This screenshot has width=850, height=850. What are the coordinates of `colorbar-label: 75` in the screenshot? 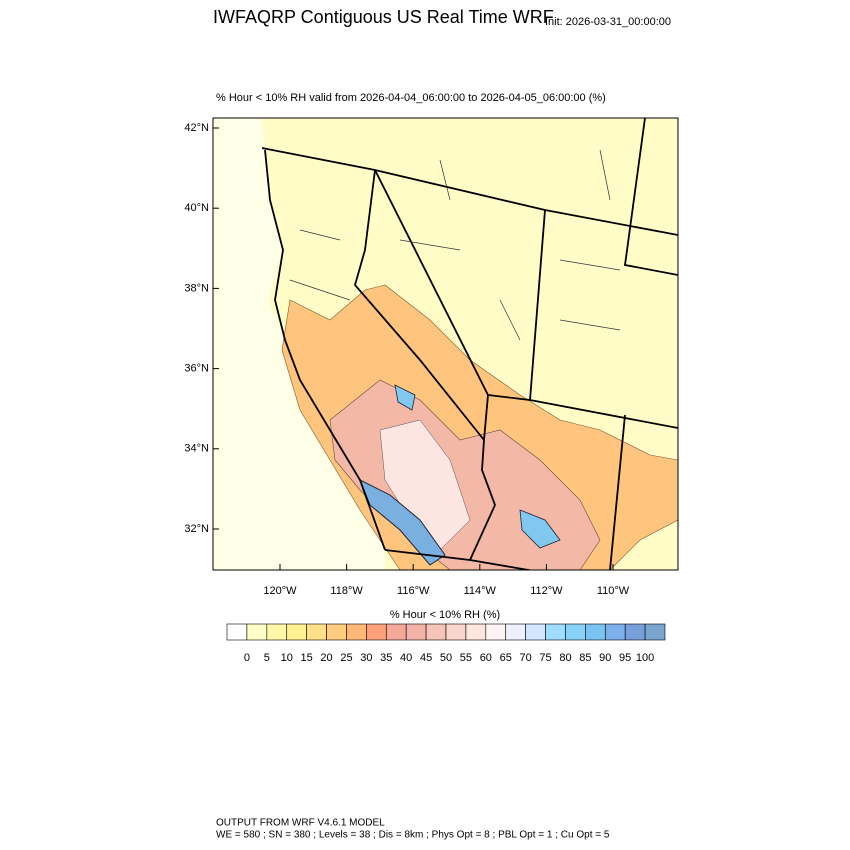 It's located at (545, 658).